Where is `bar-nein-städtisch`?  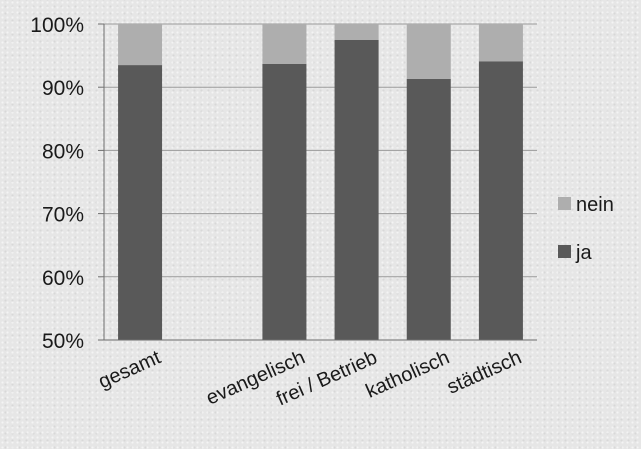 bar-nein-städtisch is located at coordinates (500, 43).